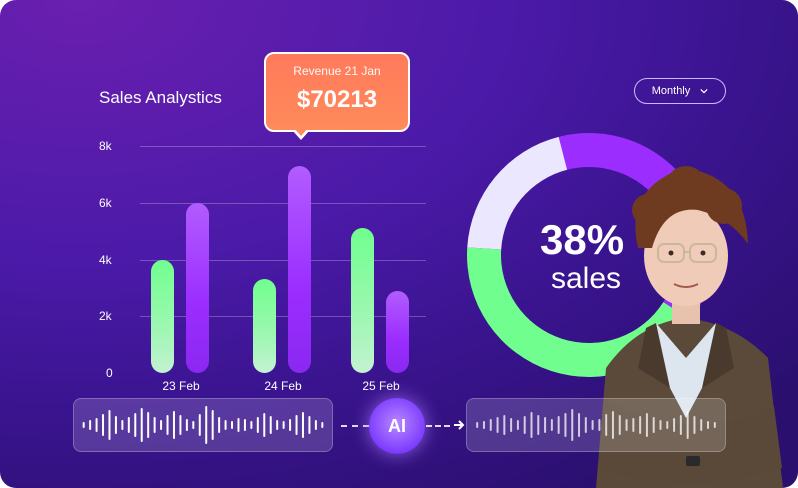 Image resolution: width=798 pixels, height=488 pixels. What do you see at coordinates (355, 426) in the screenshot?
I see `connector-left` at bounding box center [355, 426].